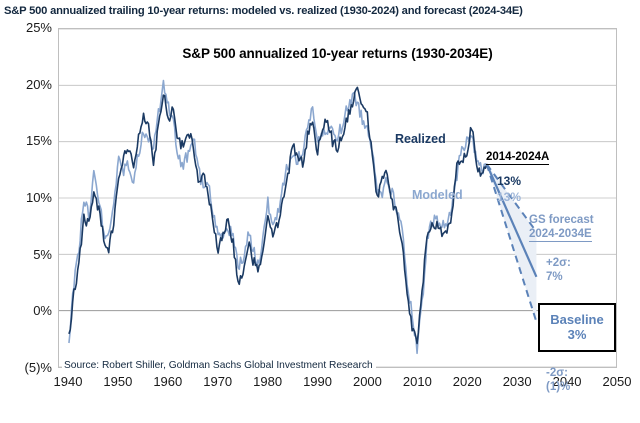 This screenshot has width=640, height=423. I want to click on baseline-label: Baseline, so click(577, 319).